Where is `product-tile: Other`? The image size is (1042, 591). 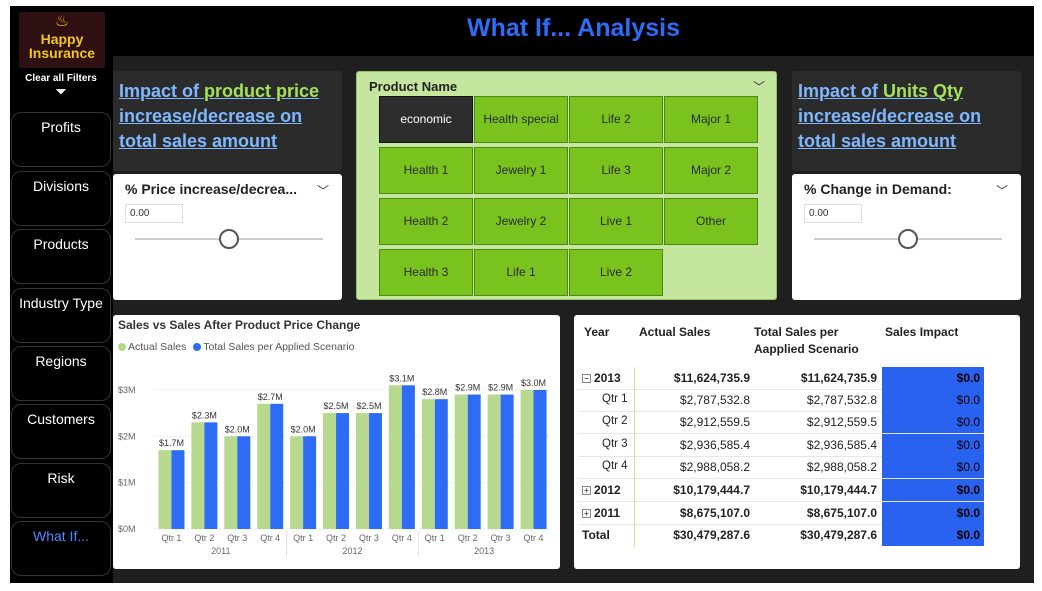
product-tile: Other is located at coordinates (711, 221).